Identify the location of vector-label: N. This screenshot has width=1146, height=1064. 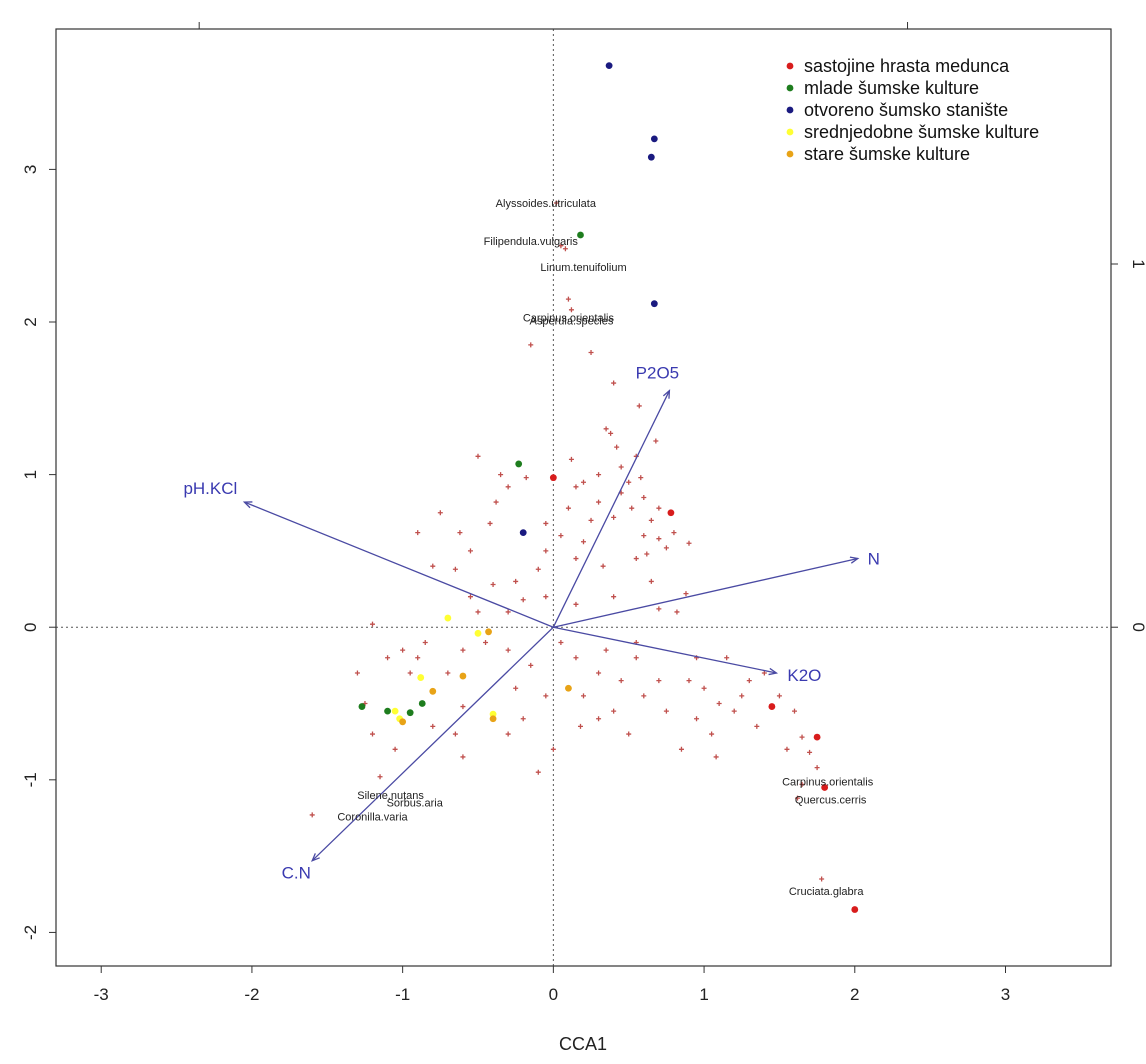
(874, 559).